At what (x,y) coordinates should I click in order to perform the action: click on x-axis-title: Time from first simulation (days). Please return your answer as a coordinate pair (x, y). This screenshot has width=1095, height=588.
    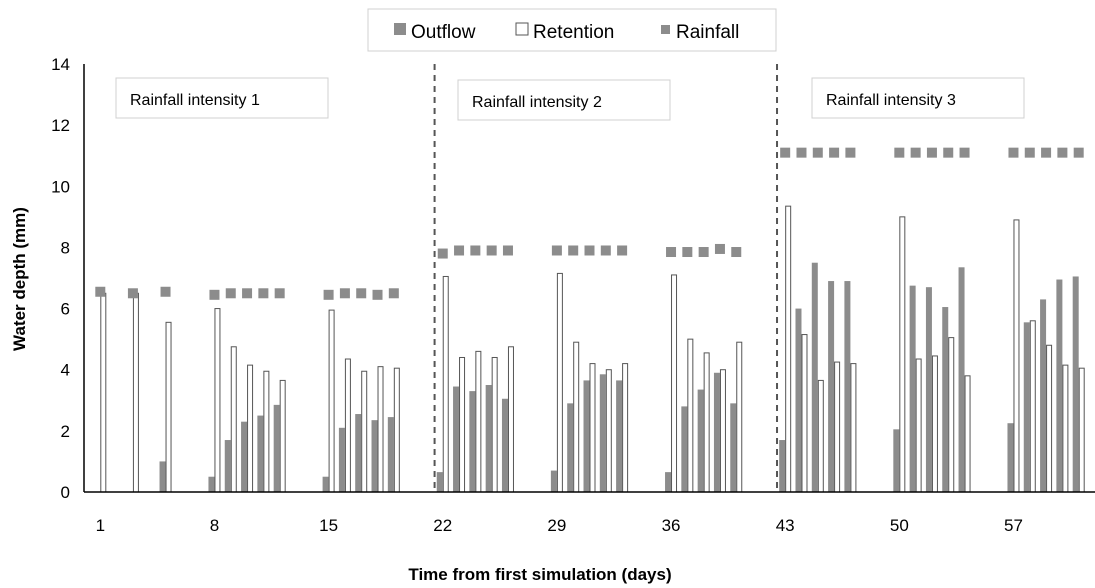
    Looking at the image, I should click on (539, 574).